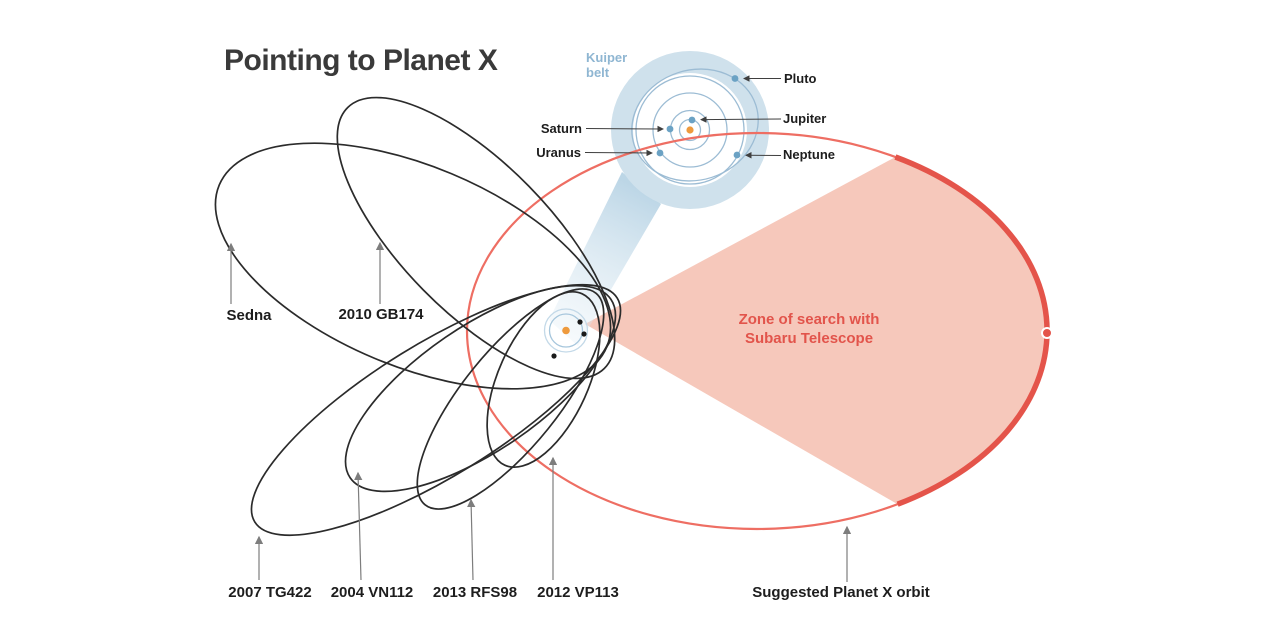 The width and height of the screenshot is (1280, 640). Describe the element at coordinates (735, 78) in the screenshot. I see `pluto-dot` at that location.